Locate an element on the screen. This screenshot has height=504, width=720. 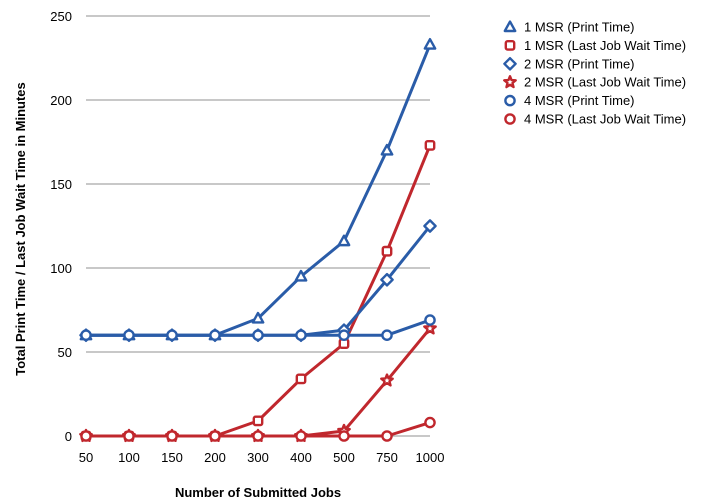
x-axis-title: Number of Submitted Jobs is located at coordinates (258, 492).